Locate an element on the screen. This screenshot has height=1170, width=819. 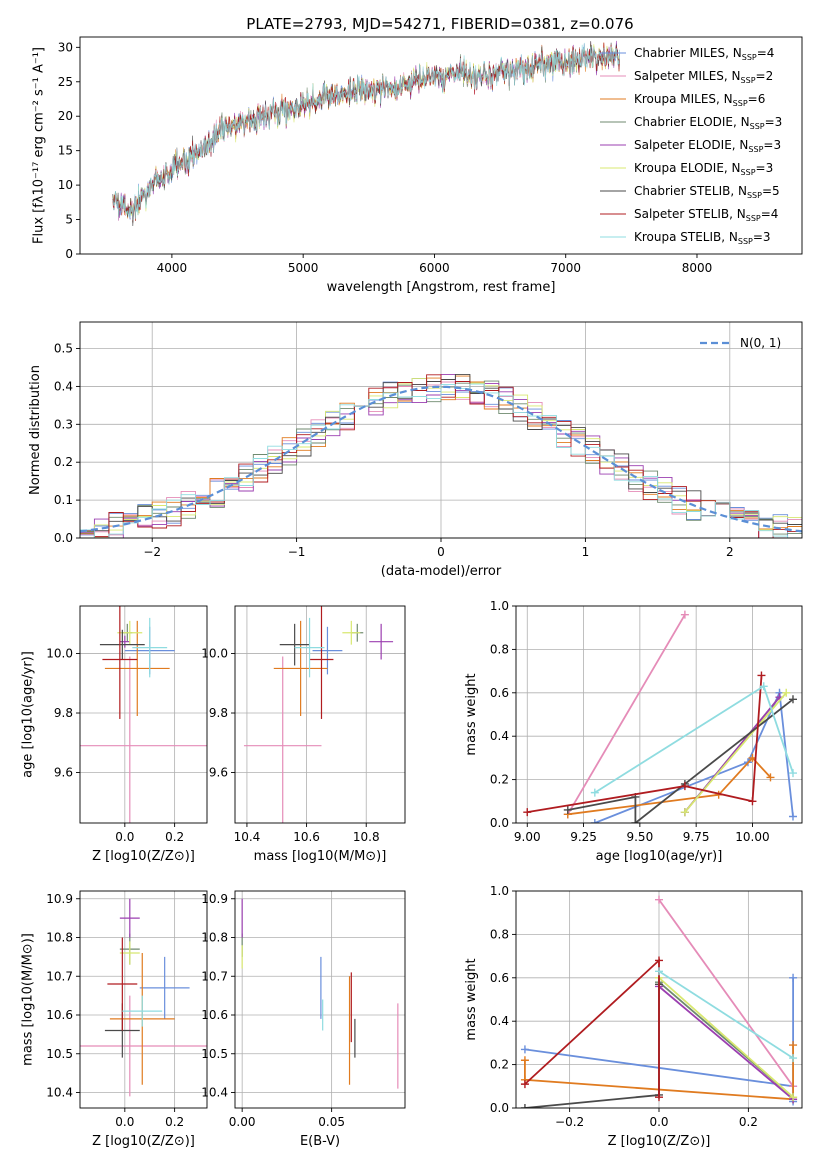
axes-age_vs_mass: 10.4 10.6 10.8 9.6 9.8 10.0 mass [log10(M/M⊙)] is located at coordinates (303, 734).